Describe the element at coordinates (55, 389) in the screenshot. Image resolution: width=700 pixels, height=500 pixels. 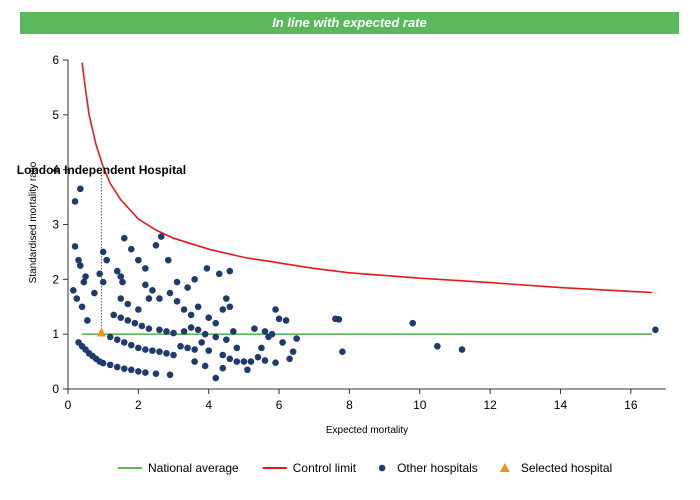
I see `y-tick-label: 0` at that location.